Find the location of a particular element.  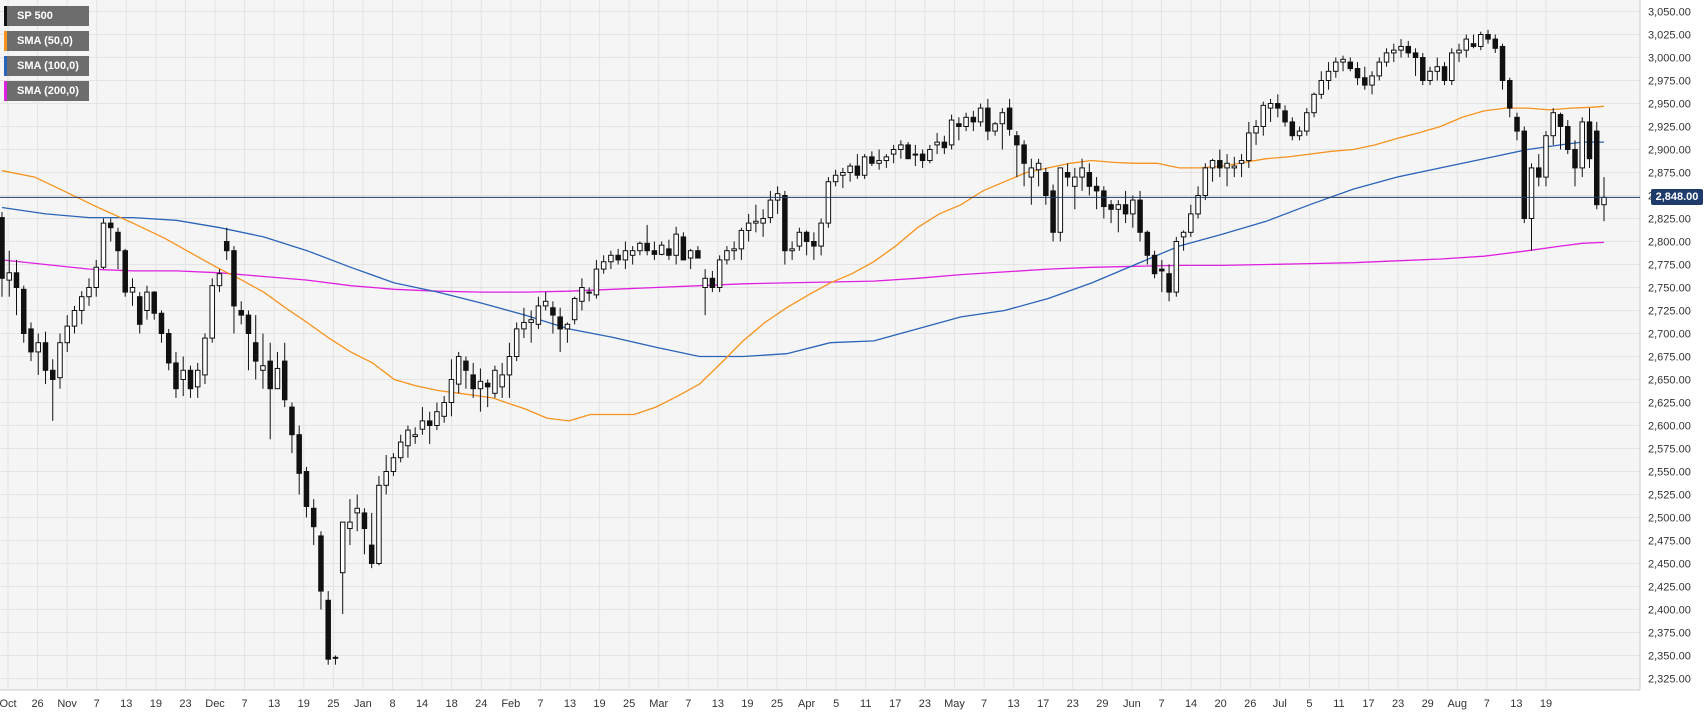

y-tick-label: 2,325.00 is located at coordinates (1669, 680).